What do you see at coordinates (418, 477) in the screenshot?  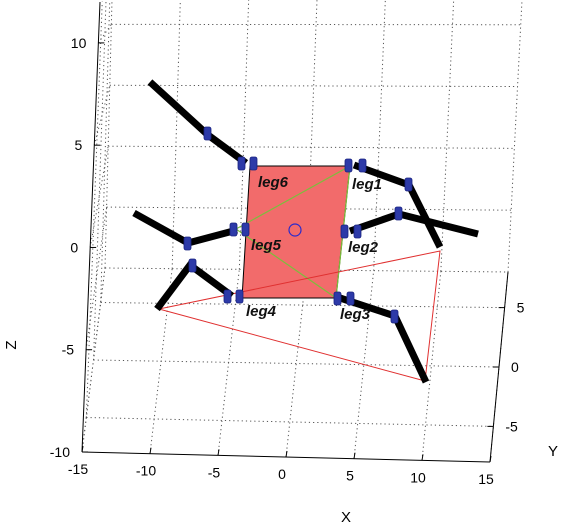 I see `x-tick-label: 10` at bounding box center [418, 477].